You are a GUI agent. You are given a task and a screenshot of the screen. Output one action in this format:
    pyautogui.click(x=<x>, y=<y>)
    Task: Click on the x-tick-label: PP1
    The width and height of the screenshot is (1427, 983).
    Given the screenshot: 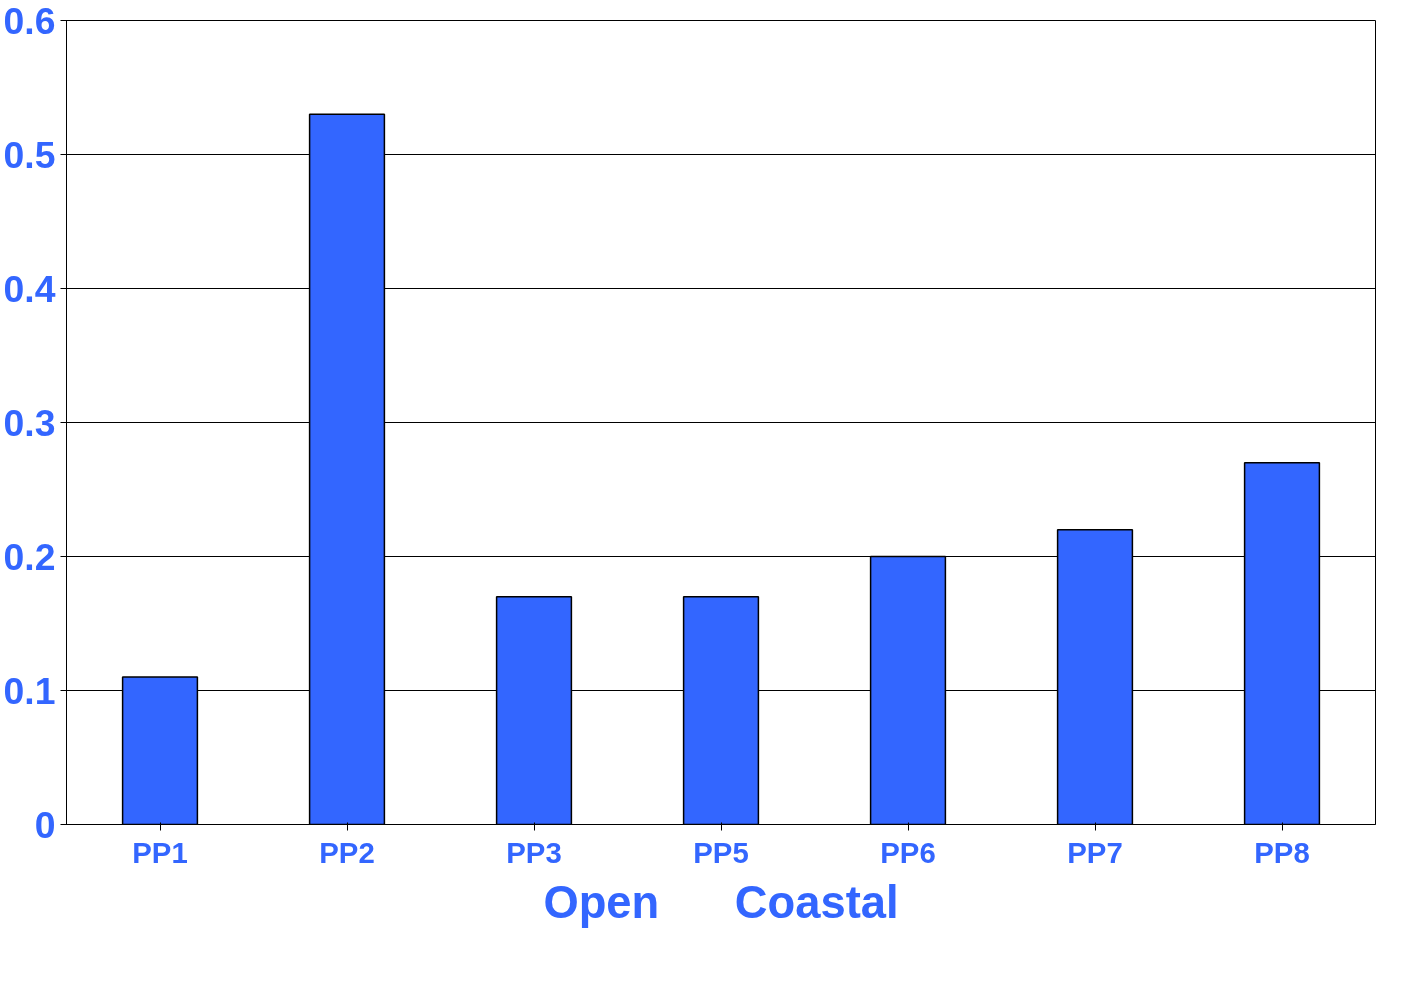 What is the action you would take?
    pyautogui.click(x=160, y=852)
    